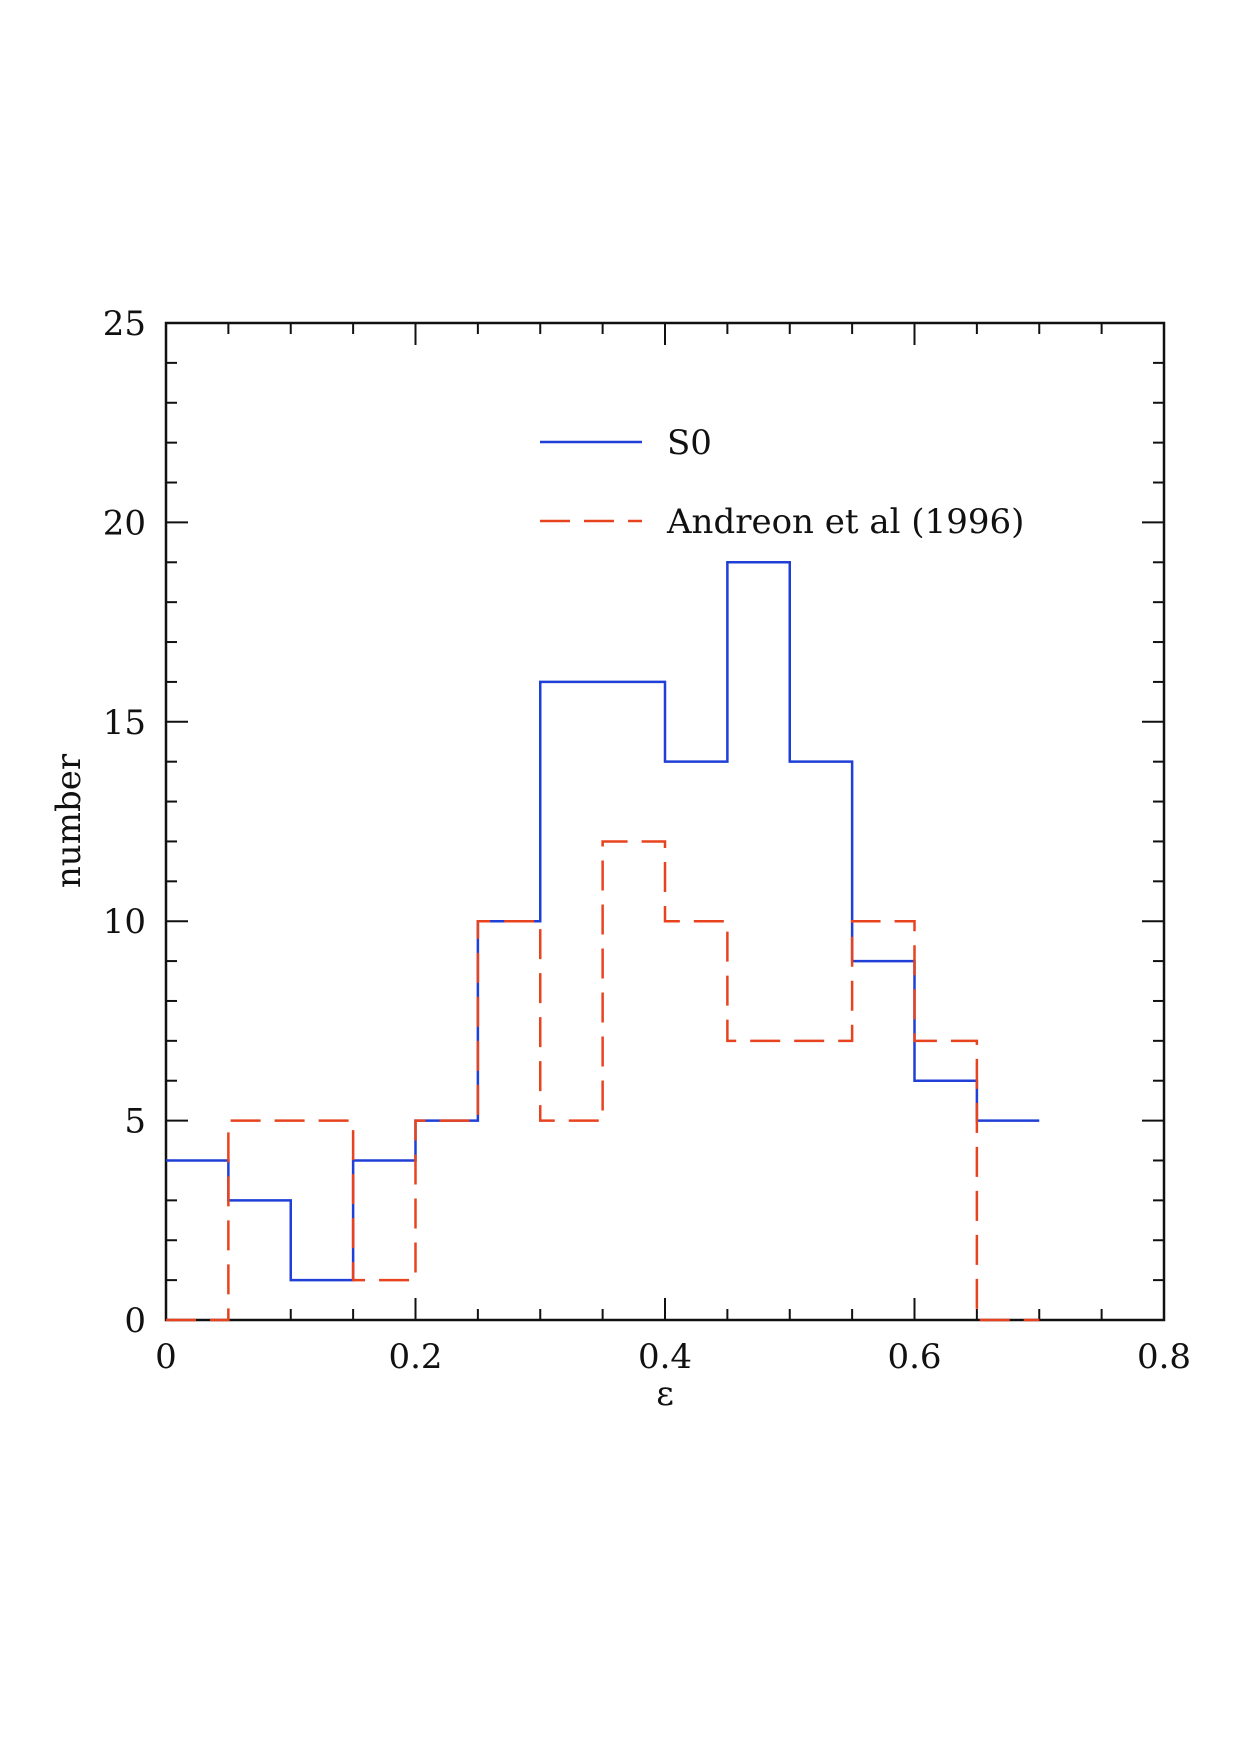  I want to click on x-tick-label: 0.8, so click(1164, 1357).